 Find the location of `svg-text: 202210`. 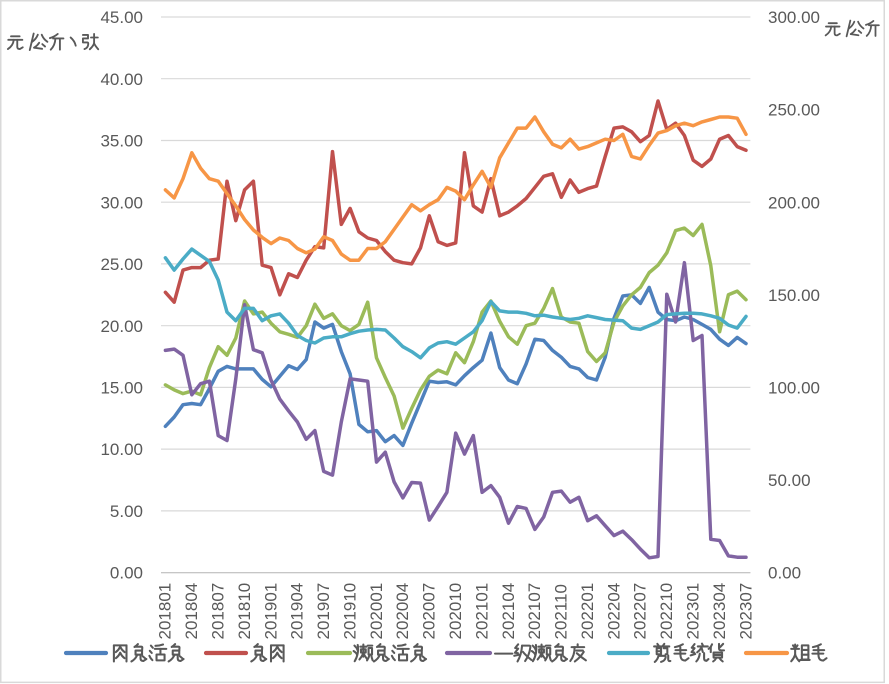

svg-text: 202210 is located at coordinates (666, 611).